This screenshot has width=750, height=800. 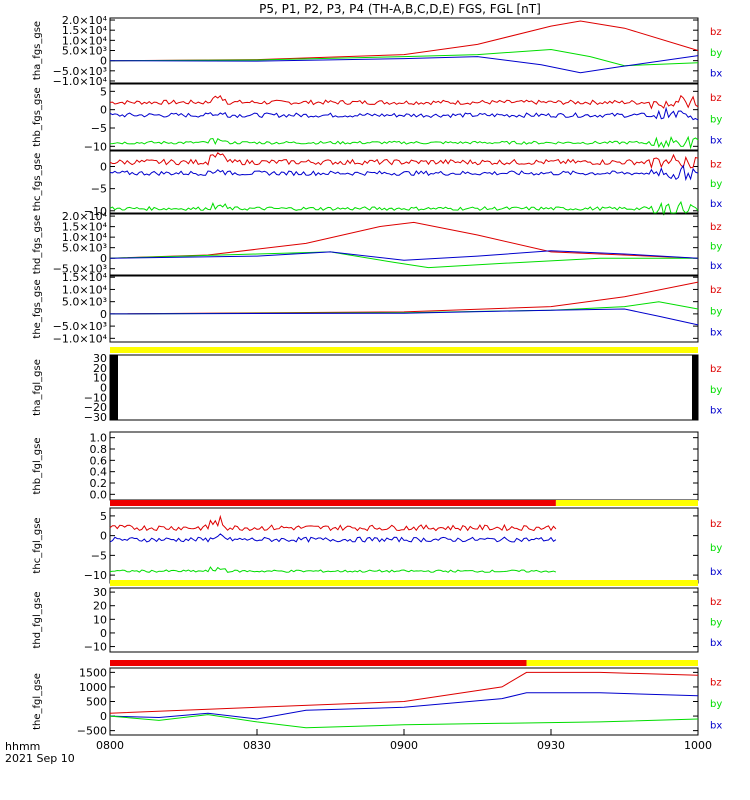 What do you see at coordinates (93, 672) in the screenshot?
I see `y-tick-label: 1500` at bounding box center [93, 672].